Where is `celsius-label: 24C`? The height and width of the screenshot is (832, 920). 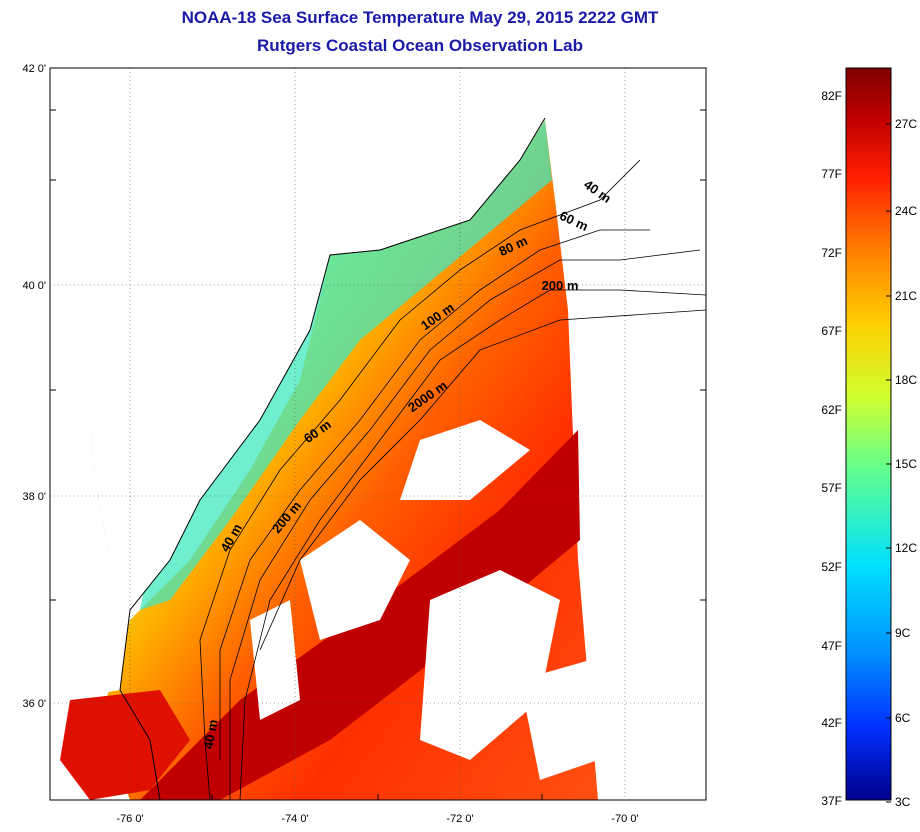
celsius-label: 24C is located at coordinates (906, 211).